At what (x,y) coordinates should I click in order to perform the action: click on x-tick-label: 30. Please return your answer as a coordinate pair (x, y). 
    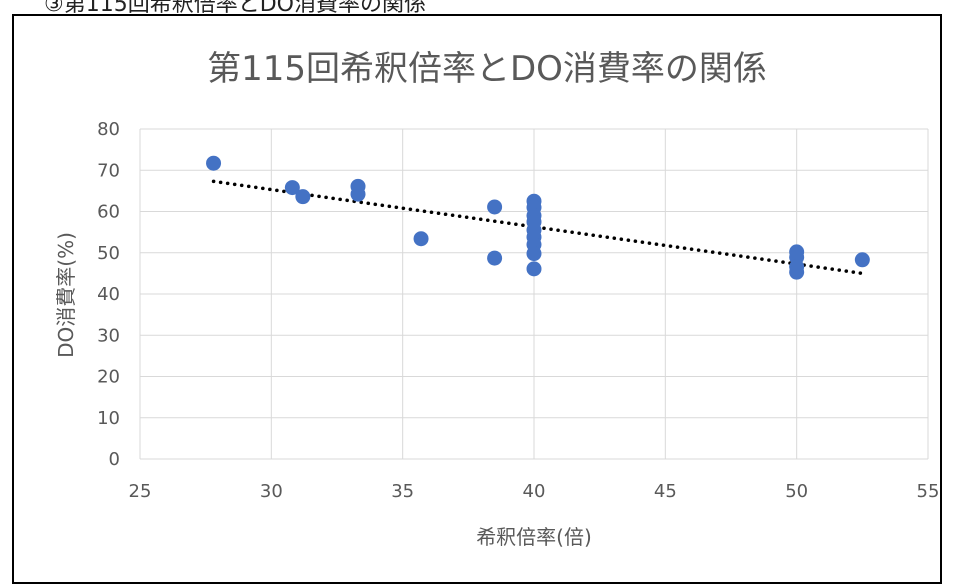
    Looking at the image, I should click on (271, 491).